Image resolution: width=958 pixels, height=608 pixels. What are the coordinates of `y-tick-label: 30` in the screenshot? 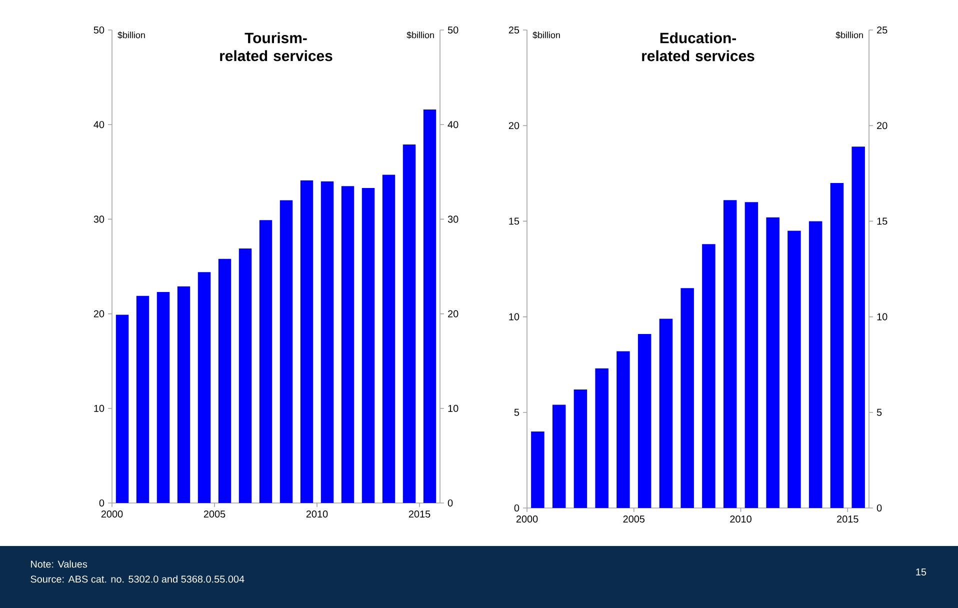 It's located at (99, 219).